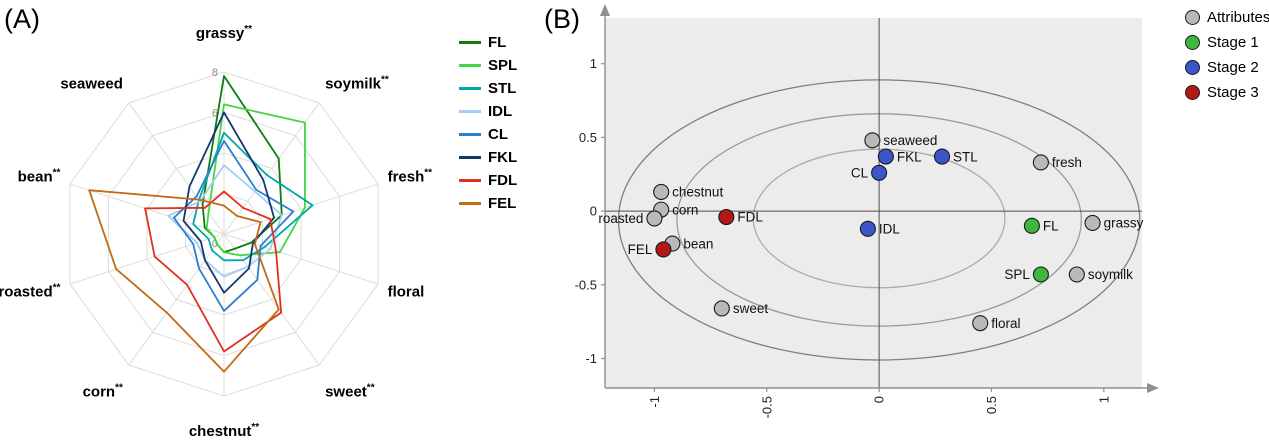  What do you see at coordinates (654, 218) in the screenshot?
I see `scatter-point-roasted` at bounding box center [654, 218].